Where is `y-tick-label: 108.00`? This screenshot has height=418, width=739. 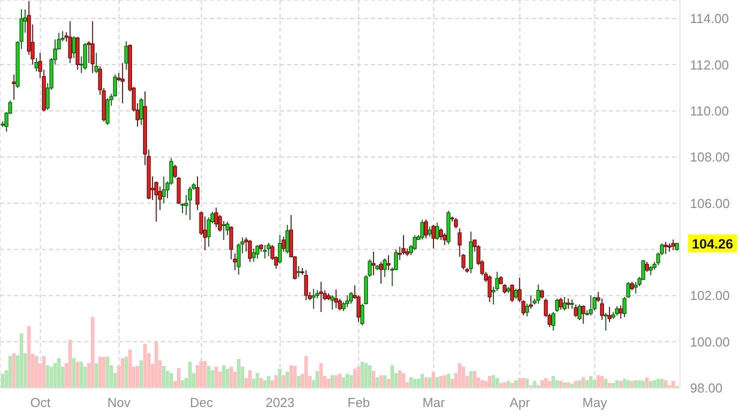 y-tick-label: 108.00 is located at coordinates (710, 157).